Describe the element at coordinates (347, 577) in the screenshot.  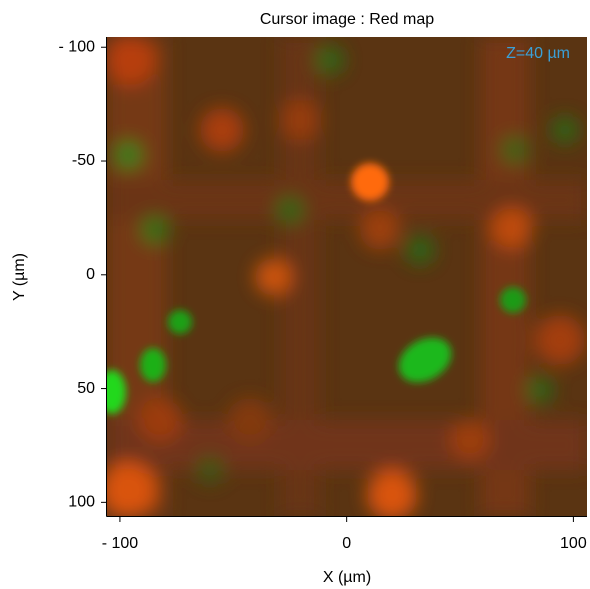
I see `x-axis-label: X (µm)` at that location.